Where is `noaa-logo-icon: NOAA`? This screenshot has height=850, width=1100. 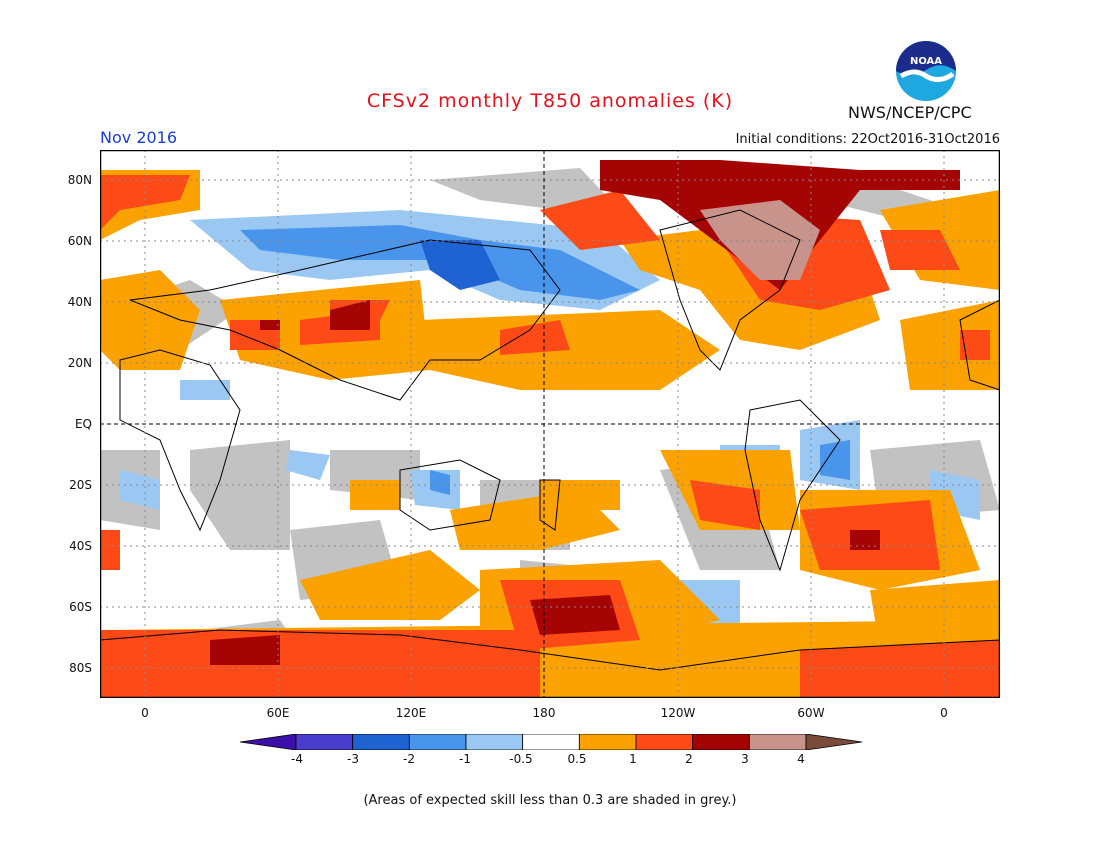 noaa-logo-icon: NOAA is located at coordinates (926, 71).